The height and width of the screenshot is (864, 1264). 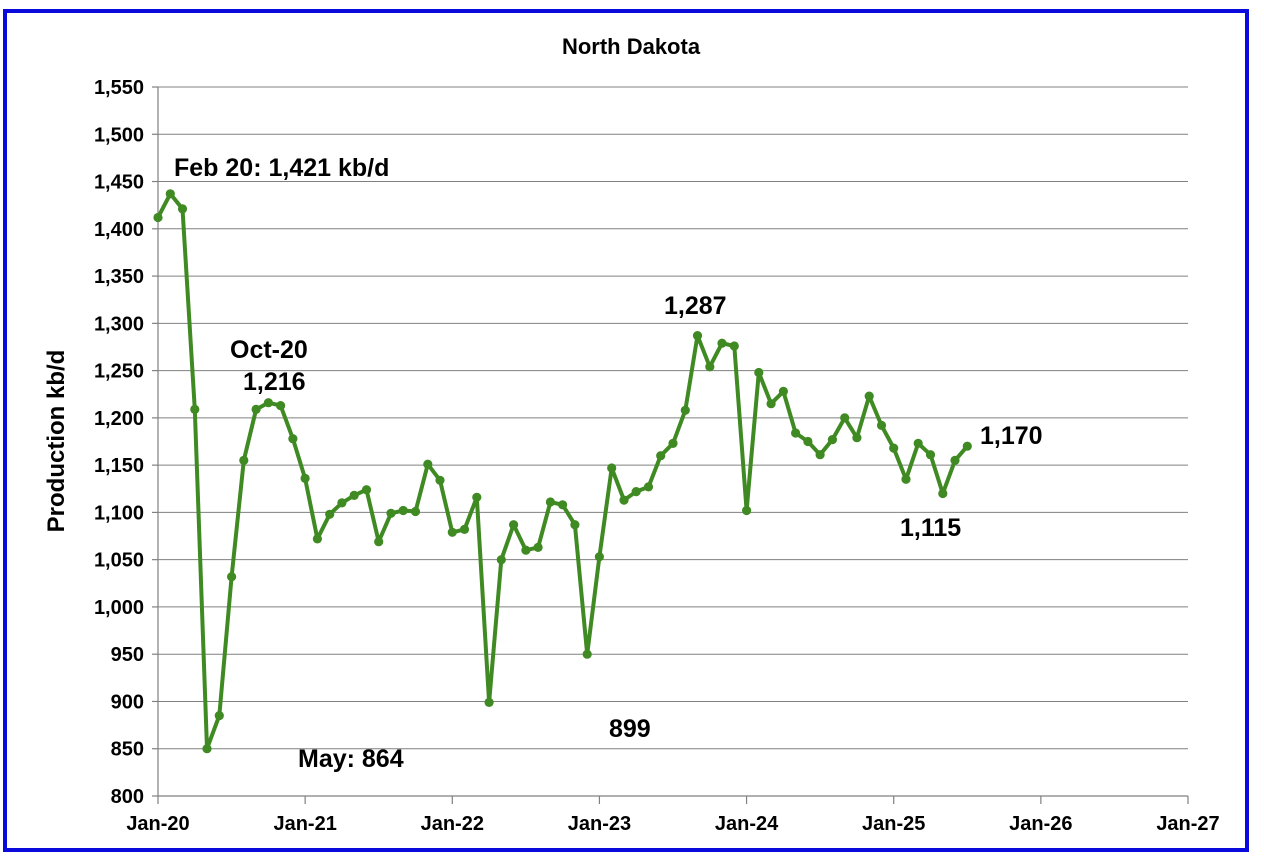 What do you see at coordinates (747, 824) in the screenshot?
I see `x-tick-label: Jan-24` at bounding box center [747, 824].